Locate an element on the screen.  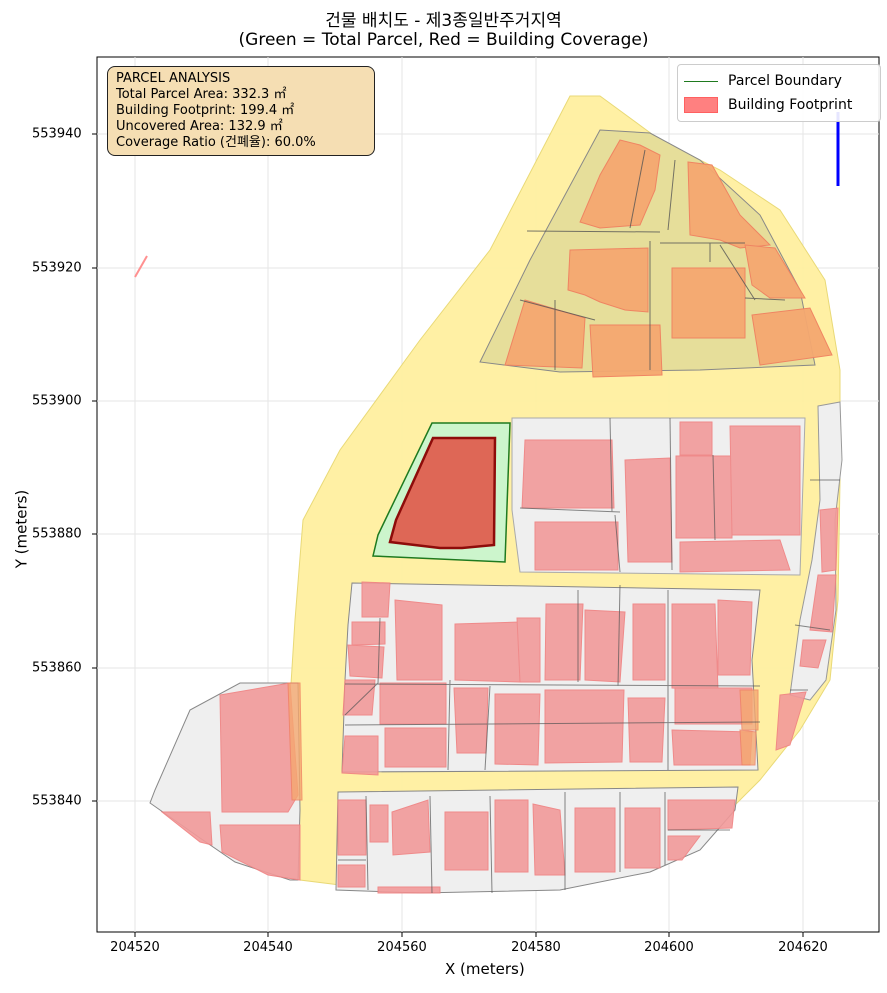
north-buildings is located at coordinates (668, 258).